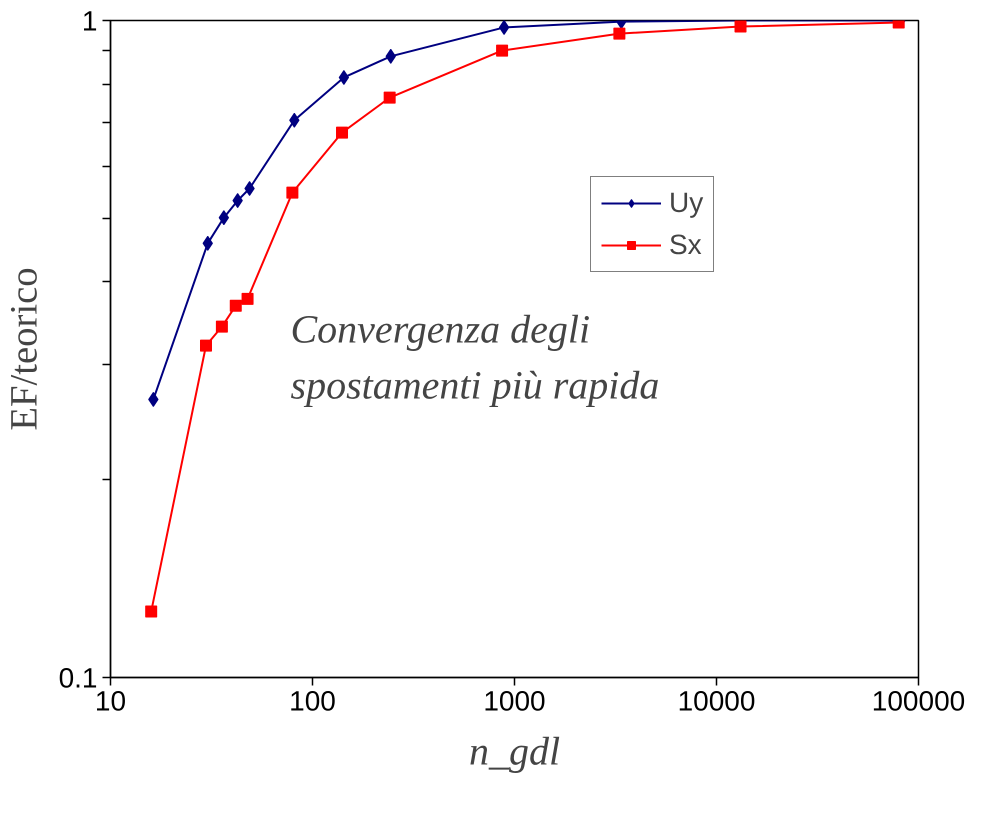  I want to click on y-axis-title: EF/teorico, so click(25, 349).